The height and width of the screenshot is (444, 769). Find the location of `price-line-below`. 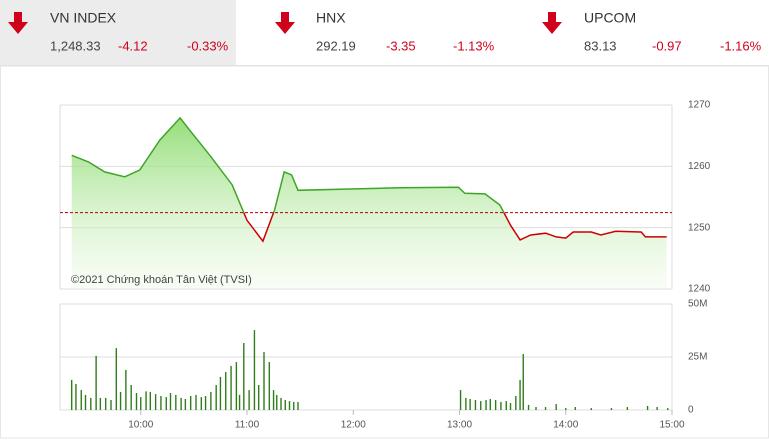

price-line-below is located at coordinates (454, 227).